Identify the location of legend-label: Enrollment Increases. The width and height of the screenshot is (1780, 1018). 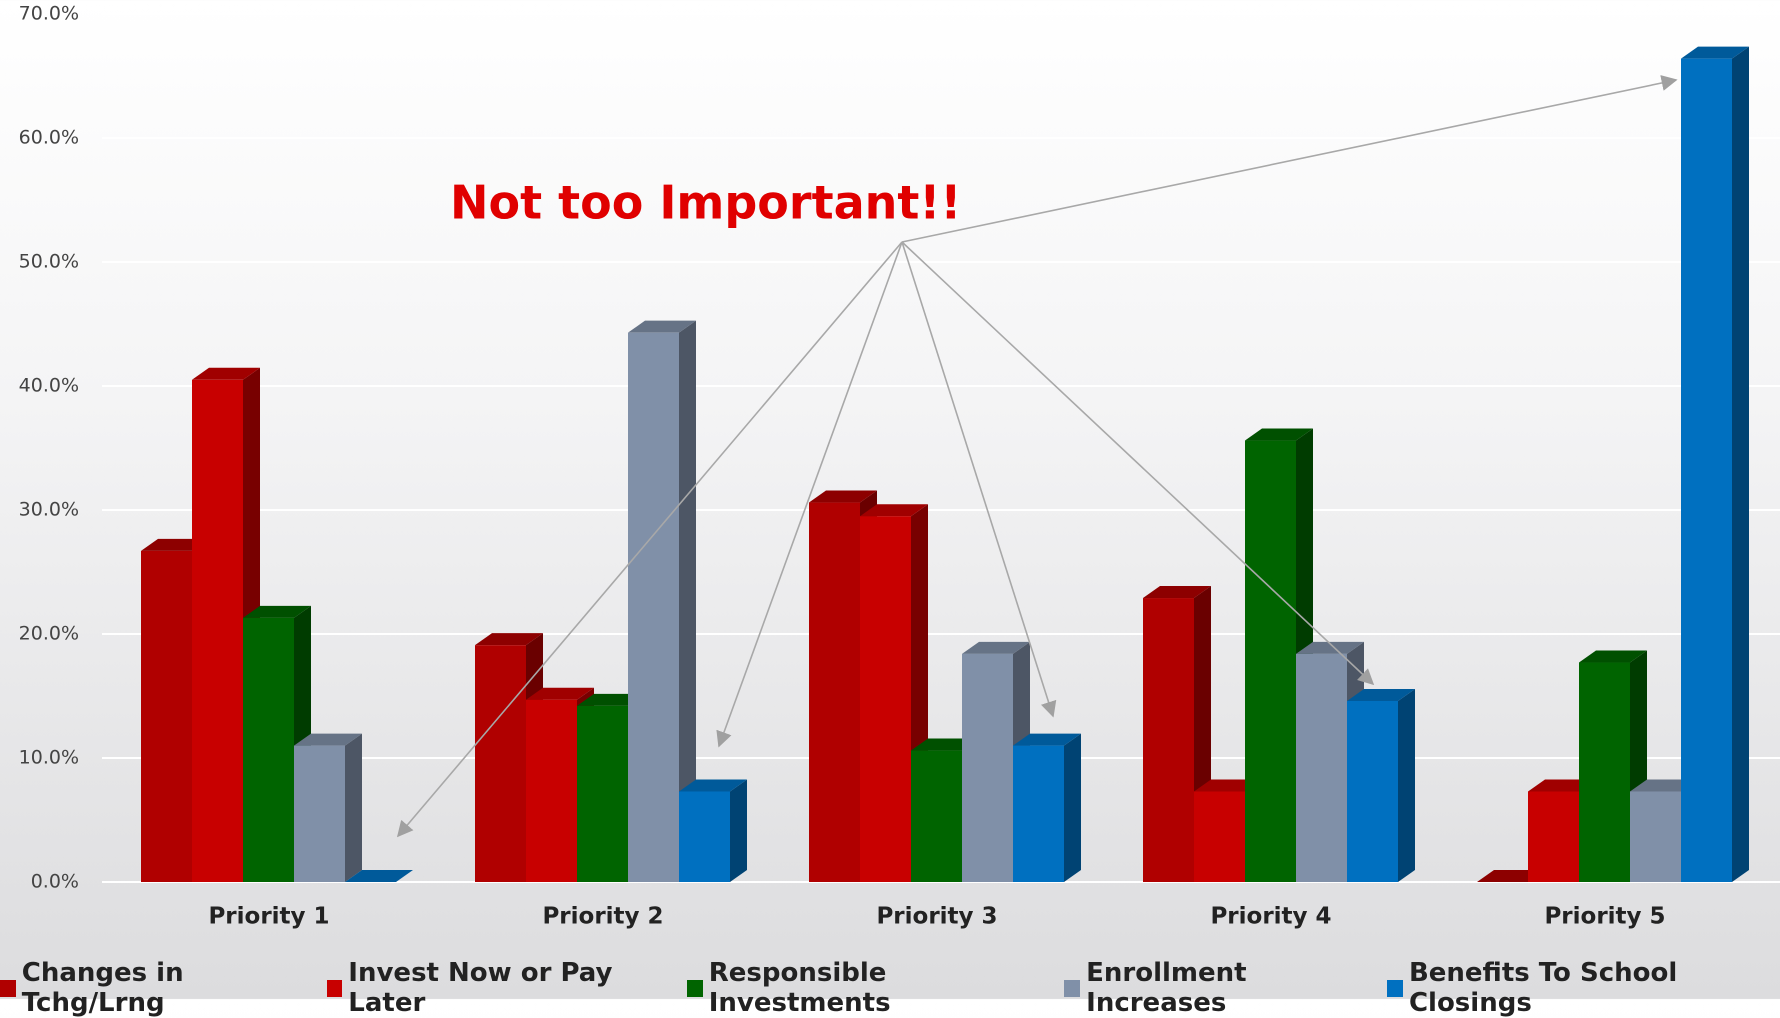
(1166, 988).